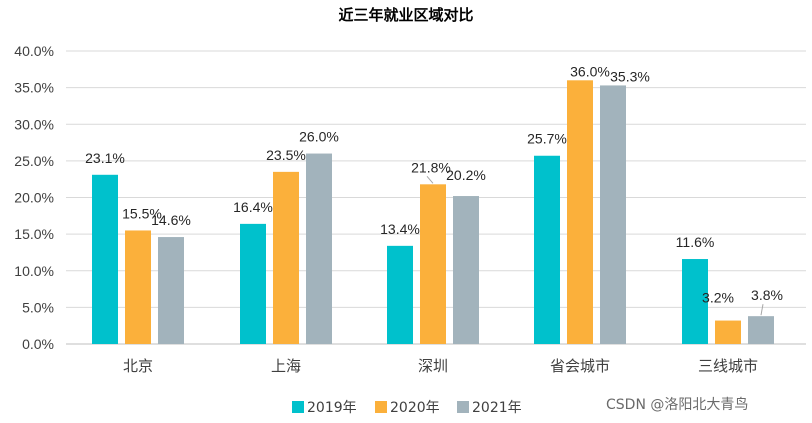 This screenshot has height=423, width=812. I want to click on bar-2020年-上海, so click(286, 257).